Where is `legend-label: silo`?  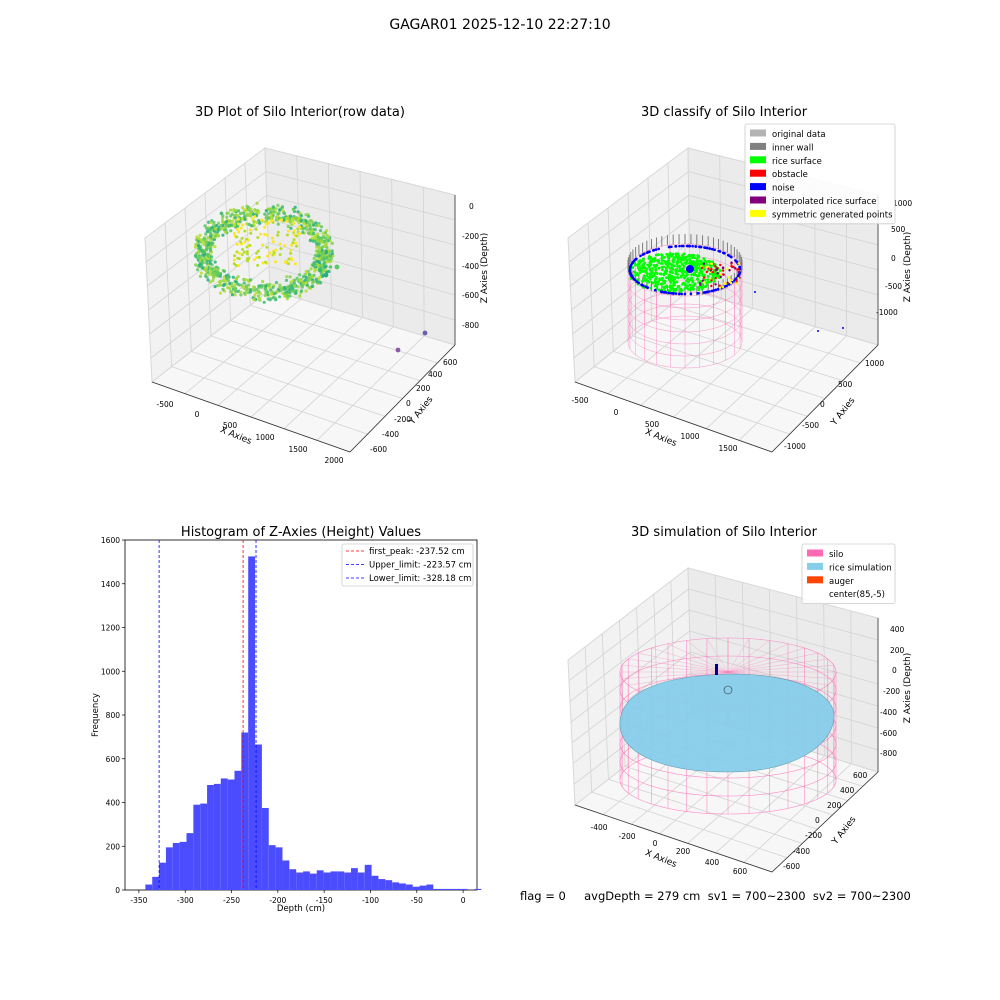 legend-label: silo is located at coordinates (836, 555).